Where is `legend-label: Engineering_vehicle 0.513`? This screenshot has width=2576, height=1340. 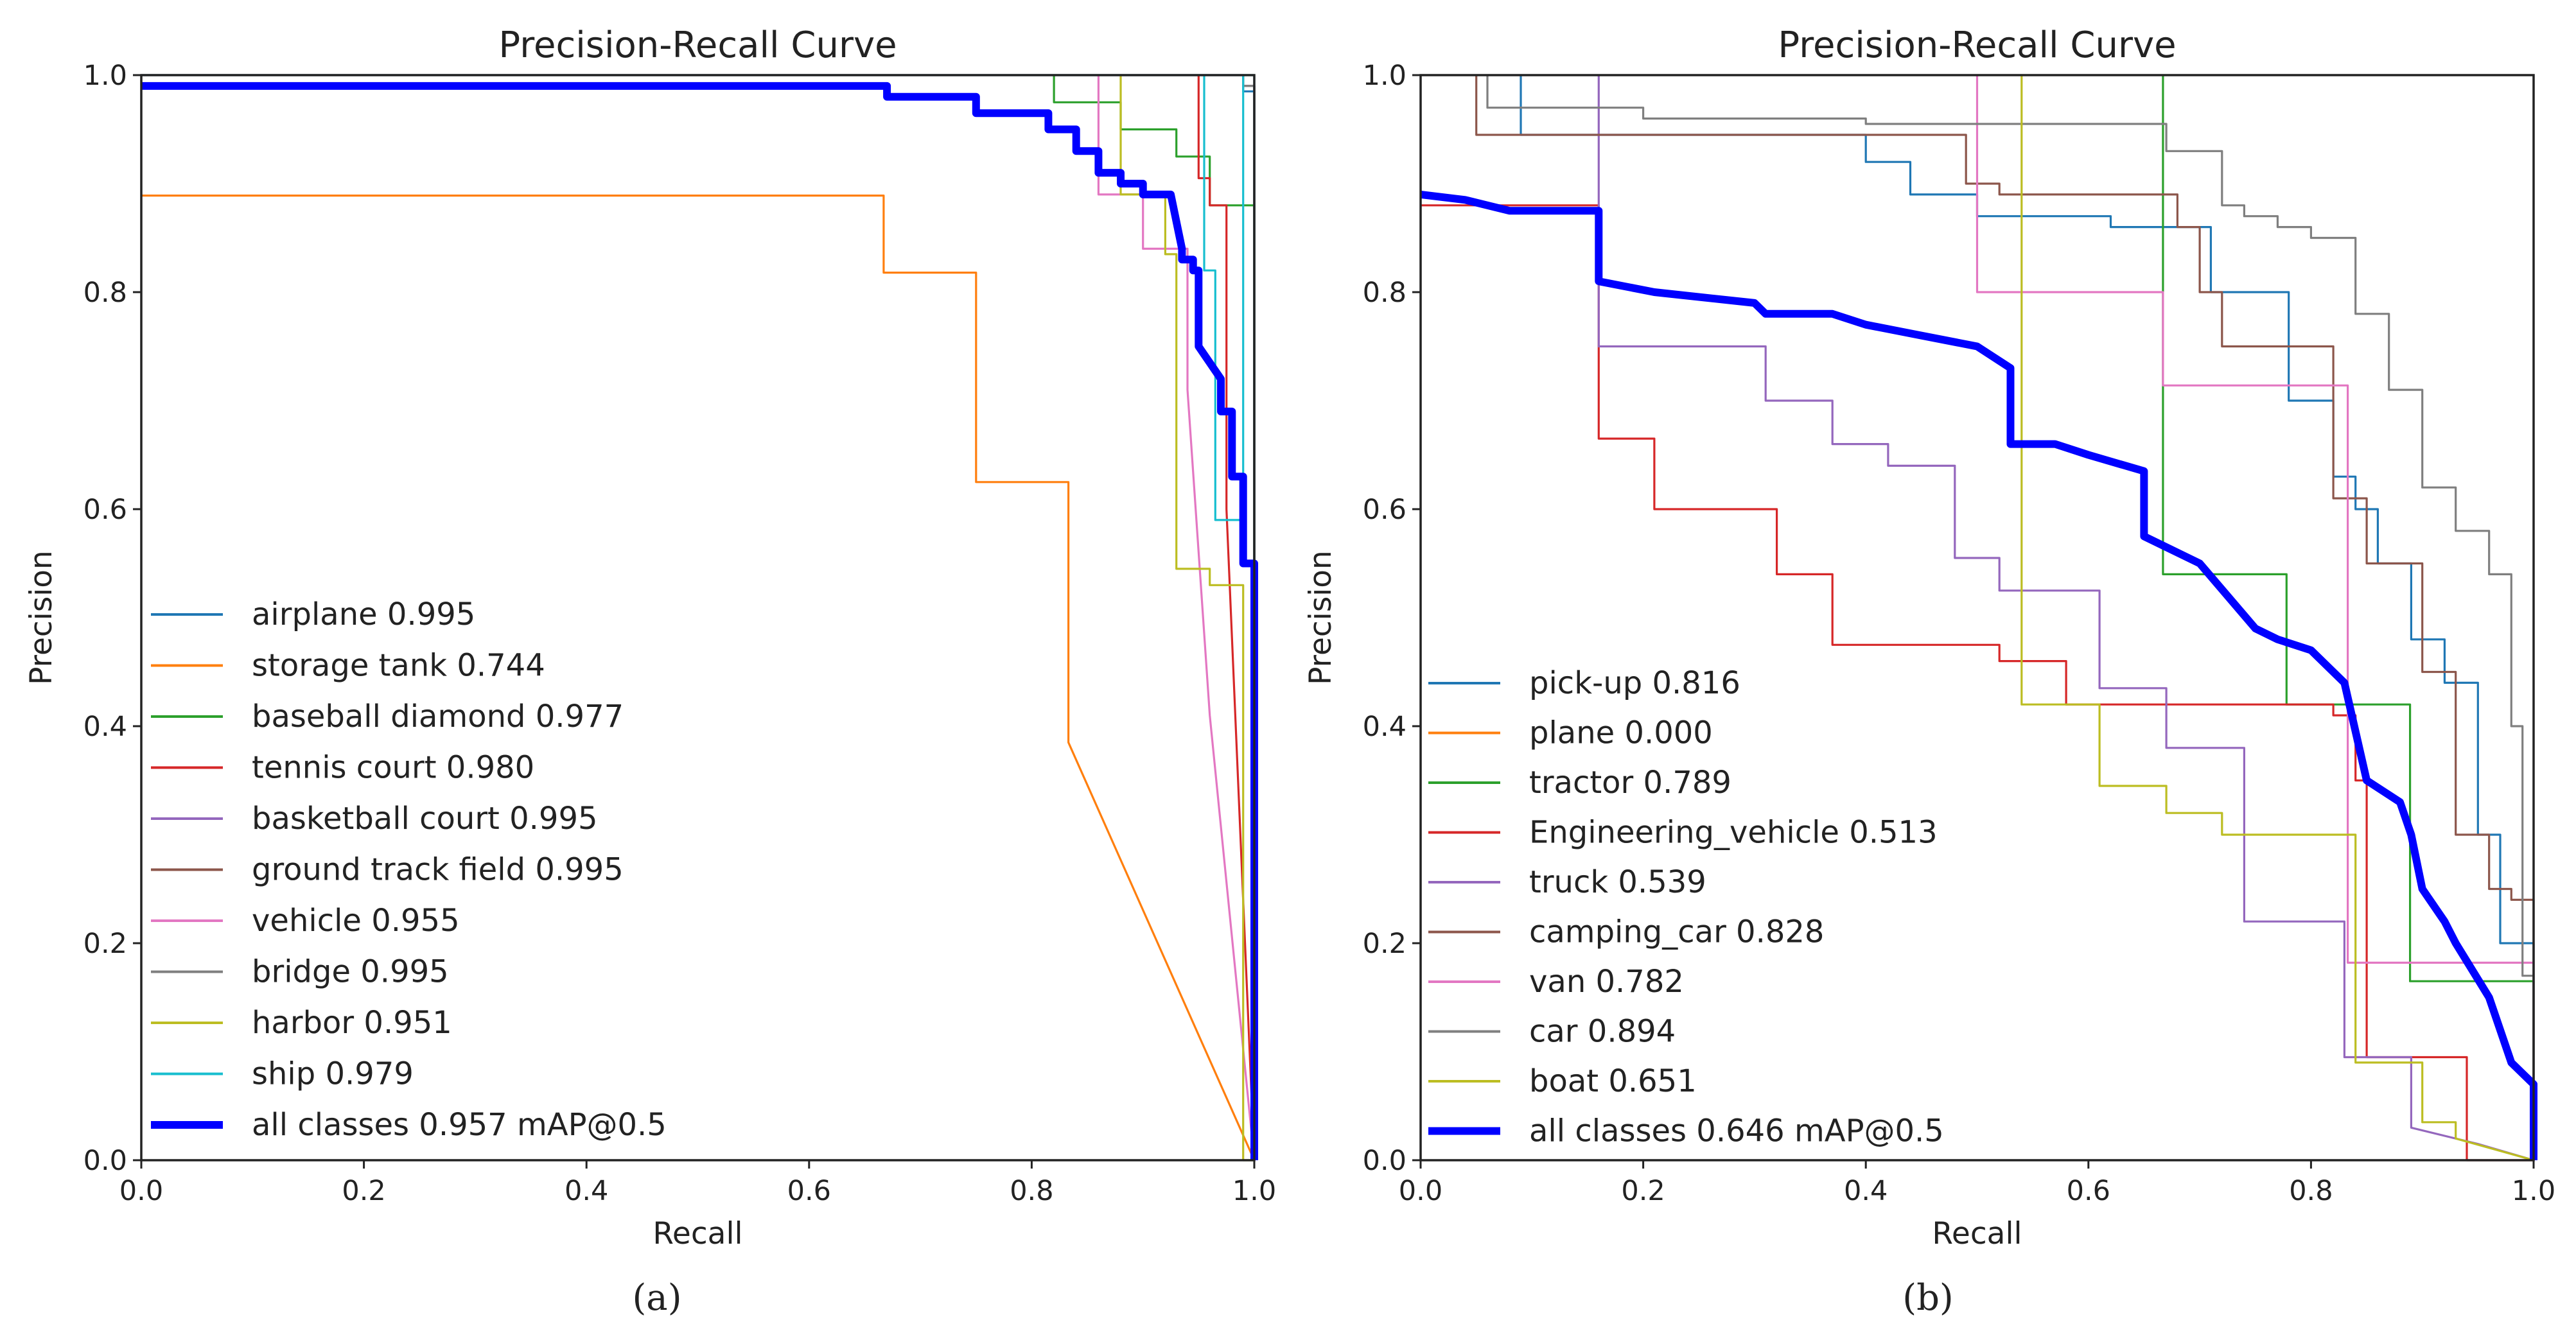
legend-label: Engineering_vehicle 0.513 is located at coordinates (1734, 833).